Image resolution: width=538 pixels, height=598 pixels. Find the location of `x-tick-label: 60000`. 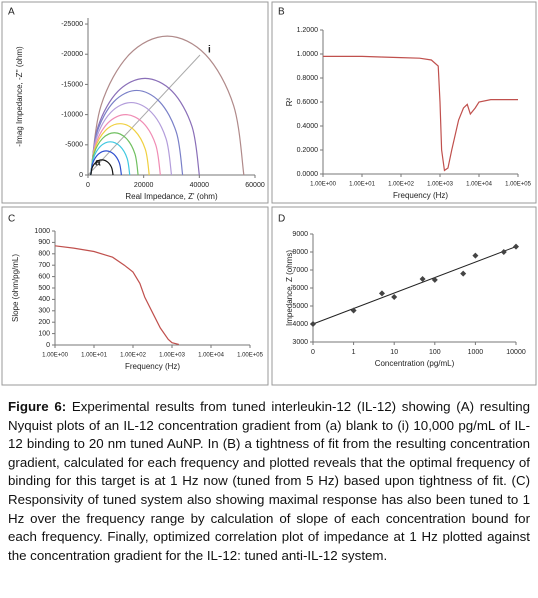

x-tick-label: 60000 is located at coordinates (255, 185).